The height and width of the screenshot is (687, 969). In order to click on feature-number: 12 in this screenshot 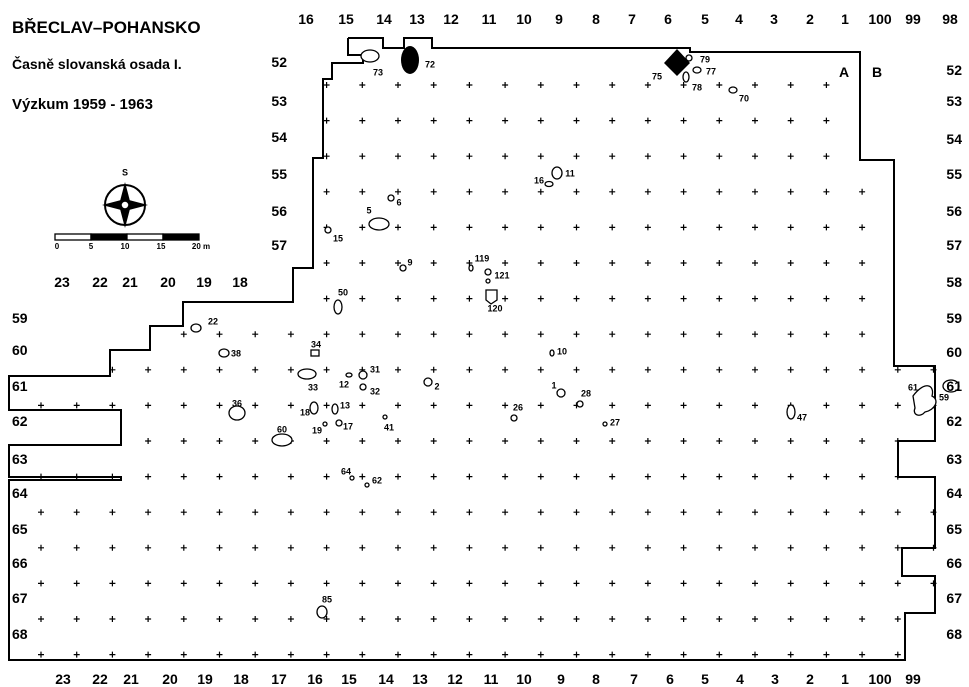, I will do `click(344, 384)`.